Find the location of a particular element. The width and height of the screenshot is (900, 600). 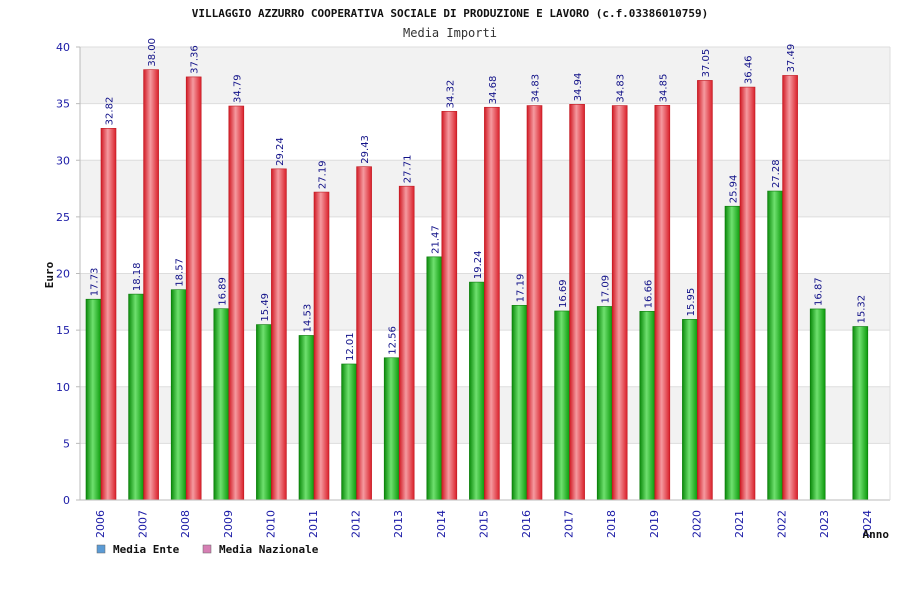

value-label: 16.87 is located at coordinates (819, 291).